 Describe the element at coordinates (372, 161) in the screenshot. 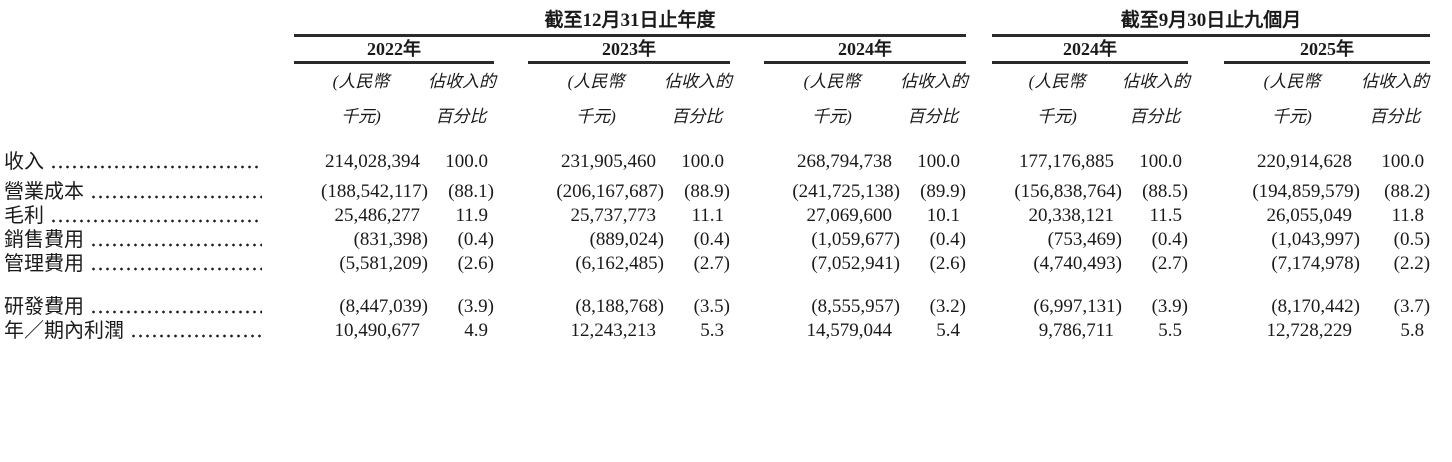

I see `amount-cell: 214,028,394` at that location.